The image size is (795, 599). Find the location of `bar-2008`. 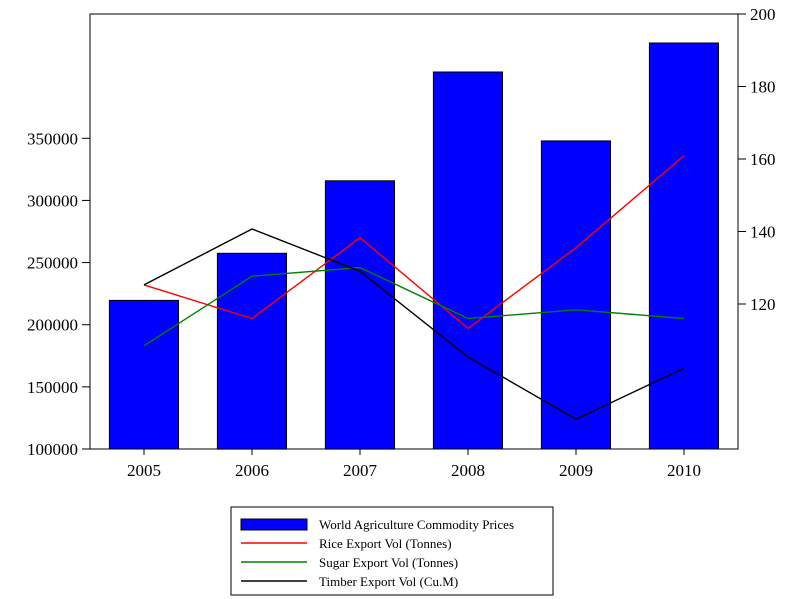

bar-2008 is located at coordinates (467, 260).